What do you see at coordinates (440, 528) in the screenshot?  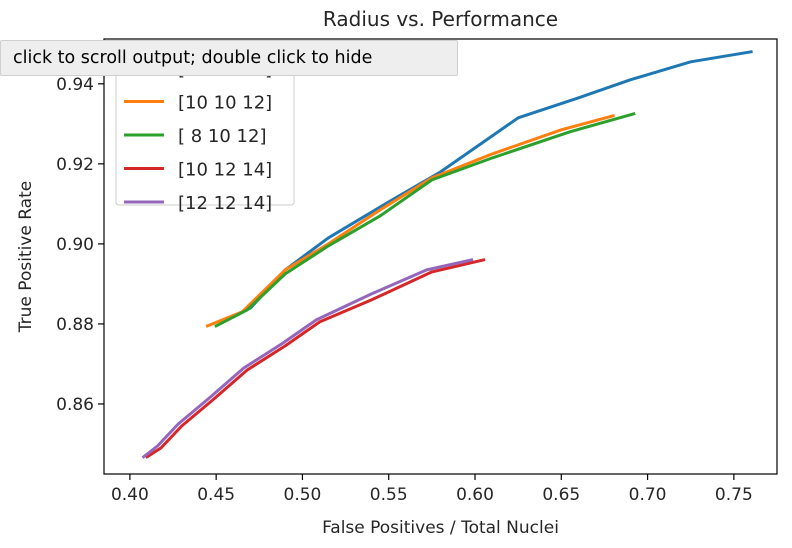 I see `x-axis-label: False Positives / Total Nuclei` at bounding box center [440, 528].